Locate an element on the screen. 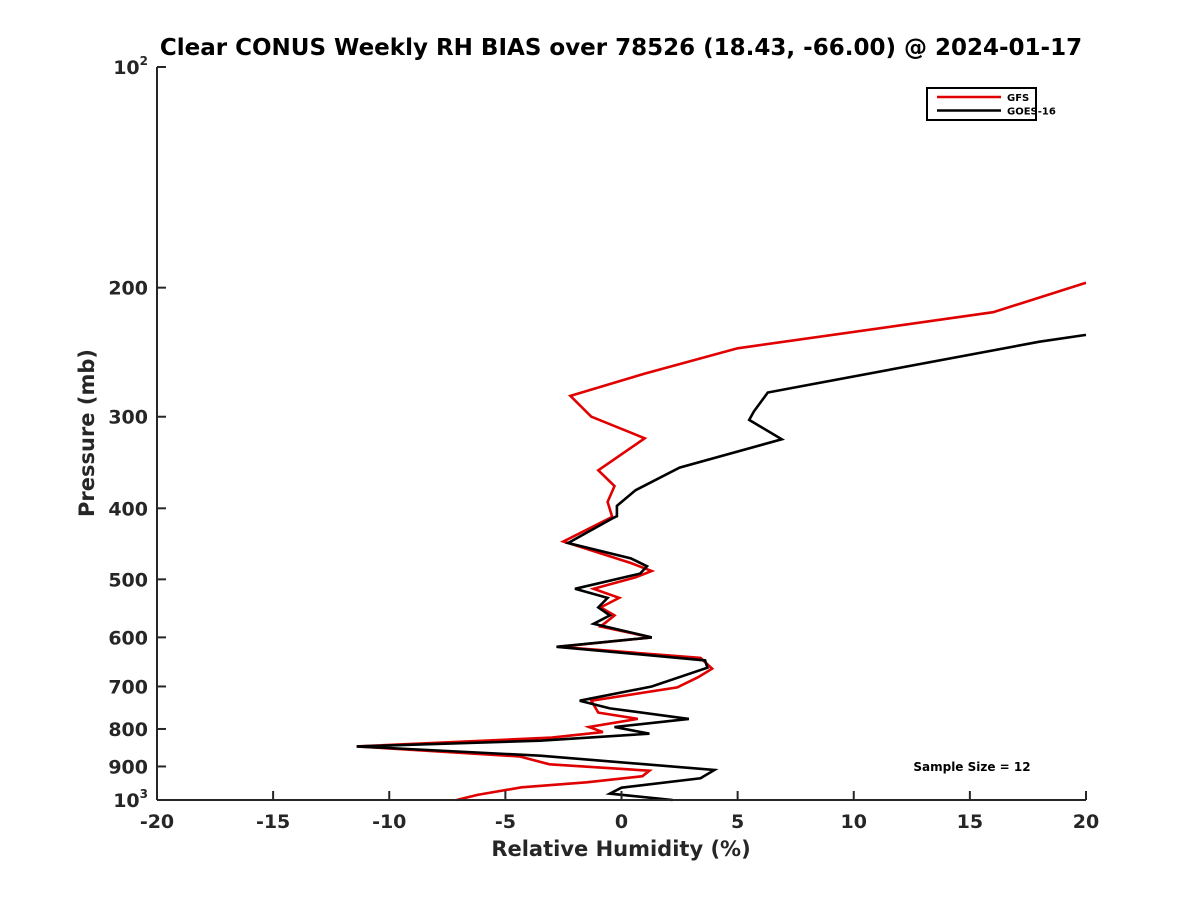 Image resolution: width=1200 pixels, height=900 pixels. y-axis-label: Pressure (mb) is located at coordinates (87, 433).